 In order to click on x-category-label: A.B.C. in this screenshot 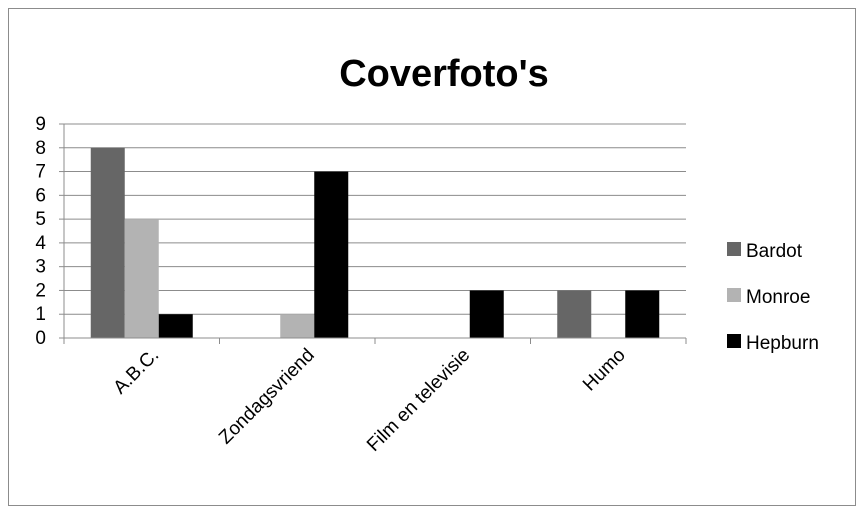, I will do `click(137, 372)`.